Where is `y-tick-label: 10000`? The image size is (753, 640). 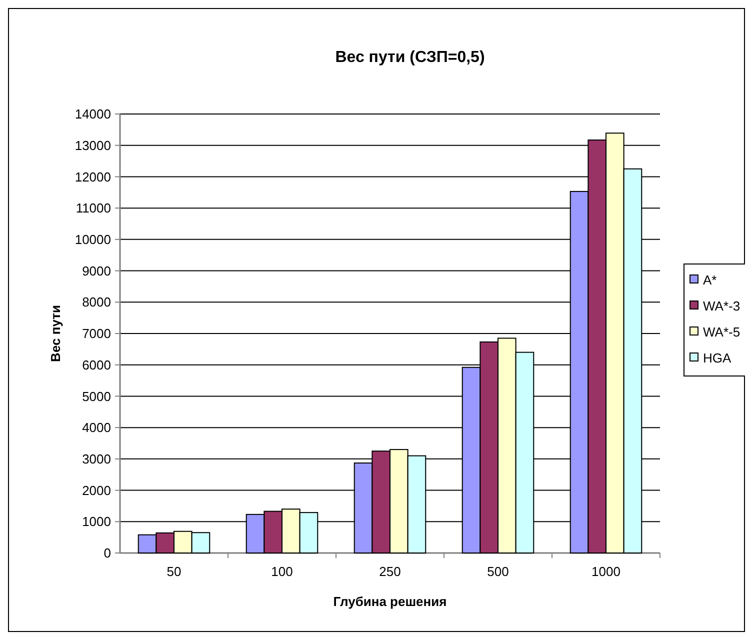 y-tick-label: 10000 is located at coordinates (92, 239).